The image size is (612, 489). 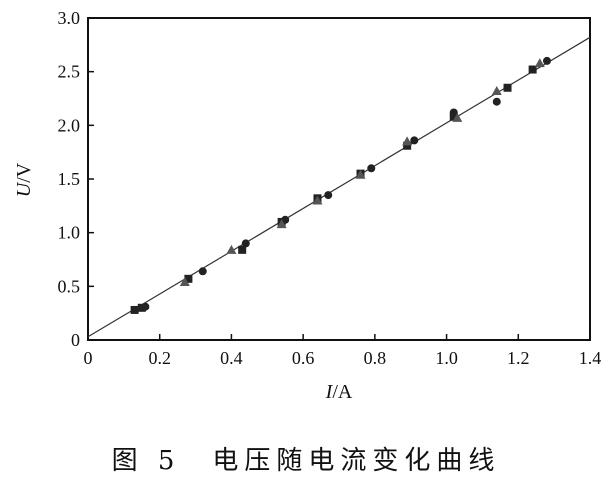 What do you see at coordinates (69, 179) in the screenshot?
I see `y-tick-label: 1.5` at bounding box center [69, 179].